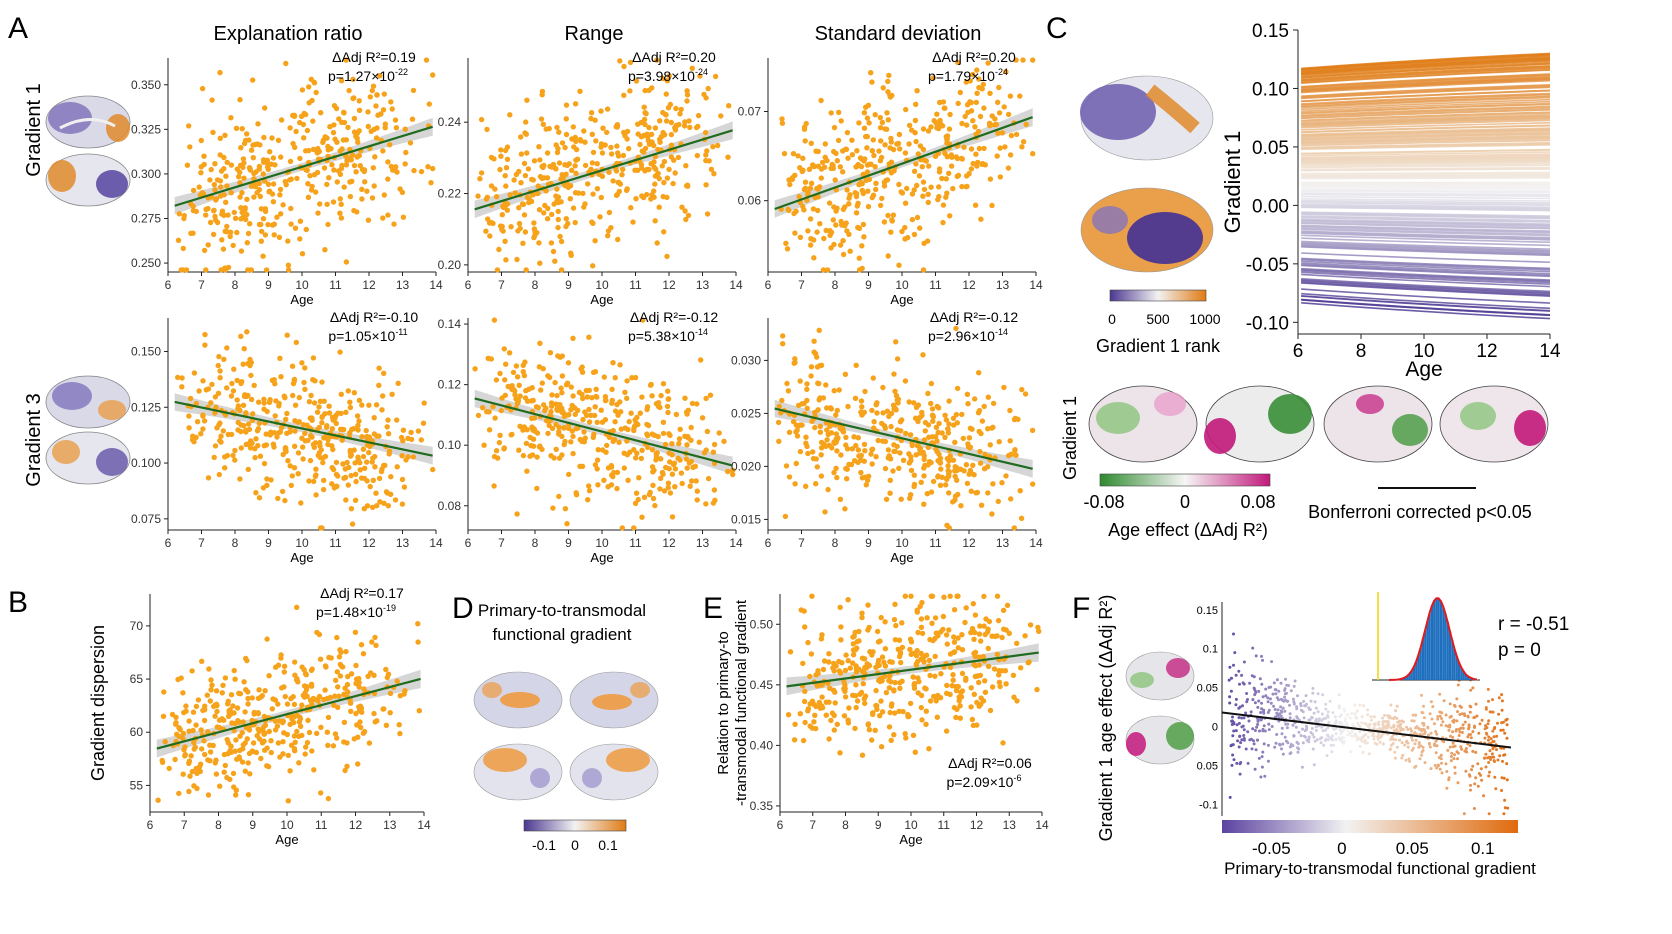 This screenshot has height=934, width=1672. Describe the element at coordinates (801, 543) in the screenshot. I see `x-tick-label: 7` at that location.